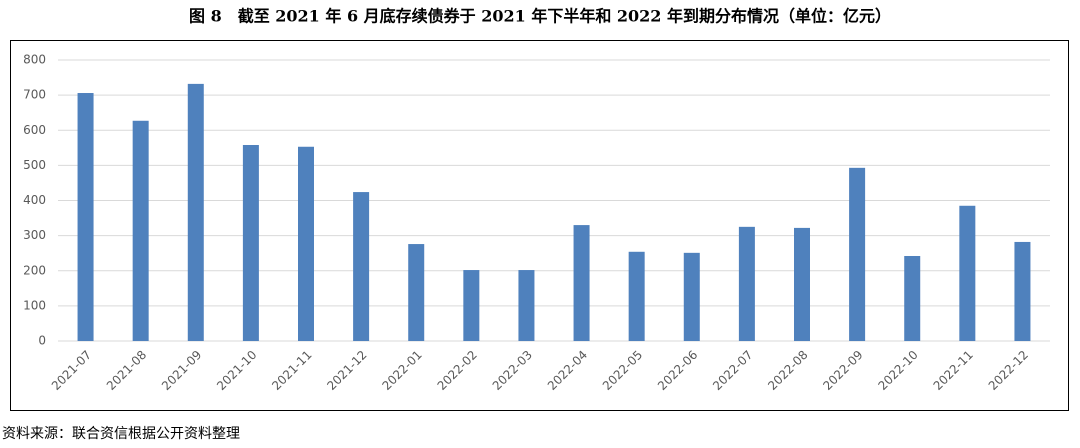 Image resolution: width=1080 pixels, height=448 pixels. Describe the element at coordinates (34, 95) in the screenshot. I see `y-tick-label: 700` at that location.